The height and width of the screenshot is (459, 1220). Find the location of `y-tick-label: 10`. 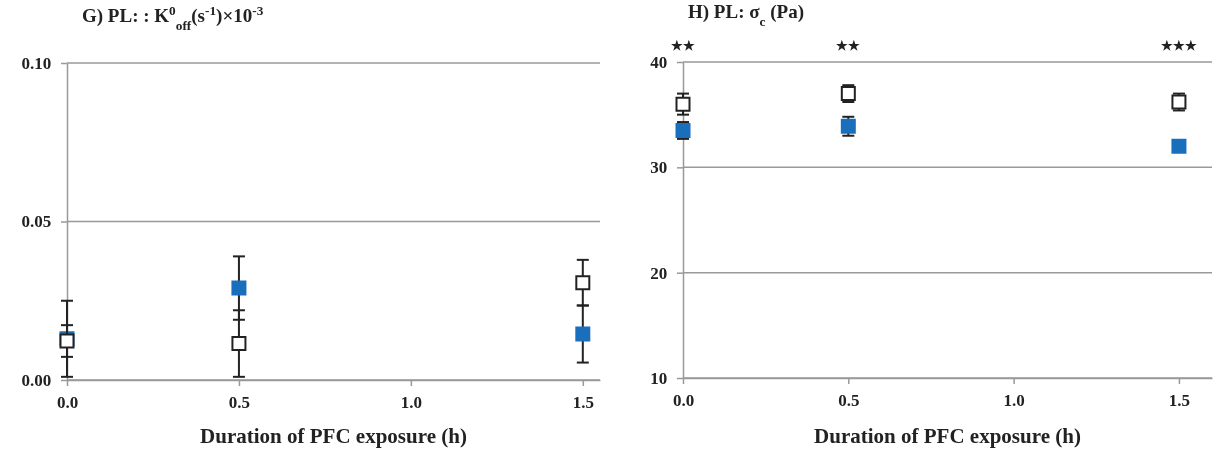

y-tick-label: 10 is located at coordinates (659, 378).